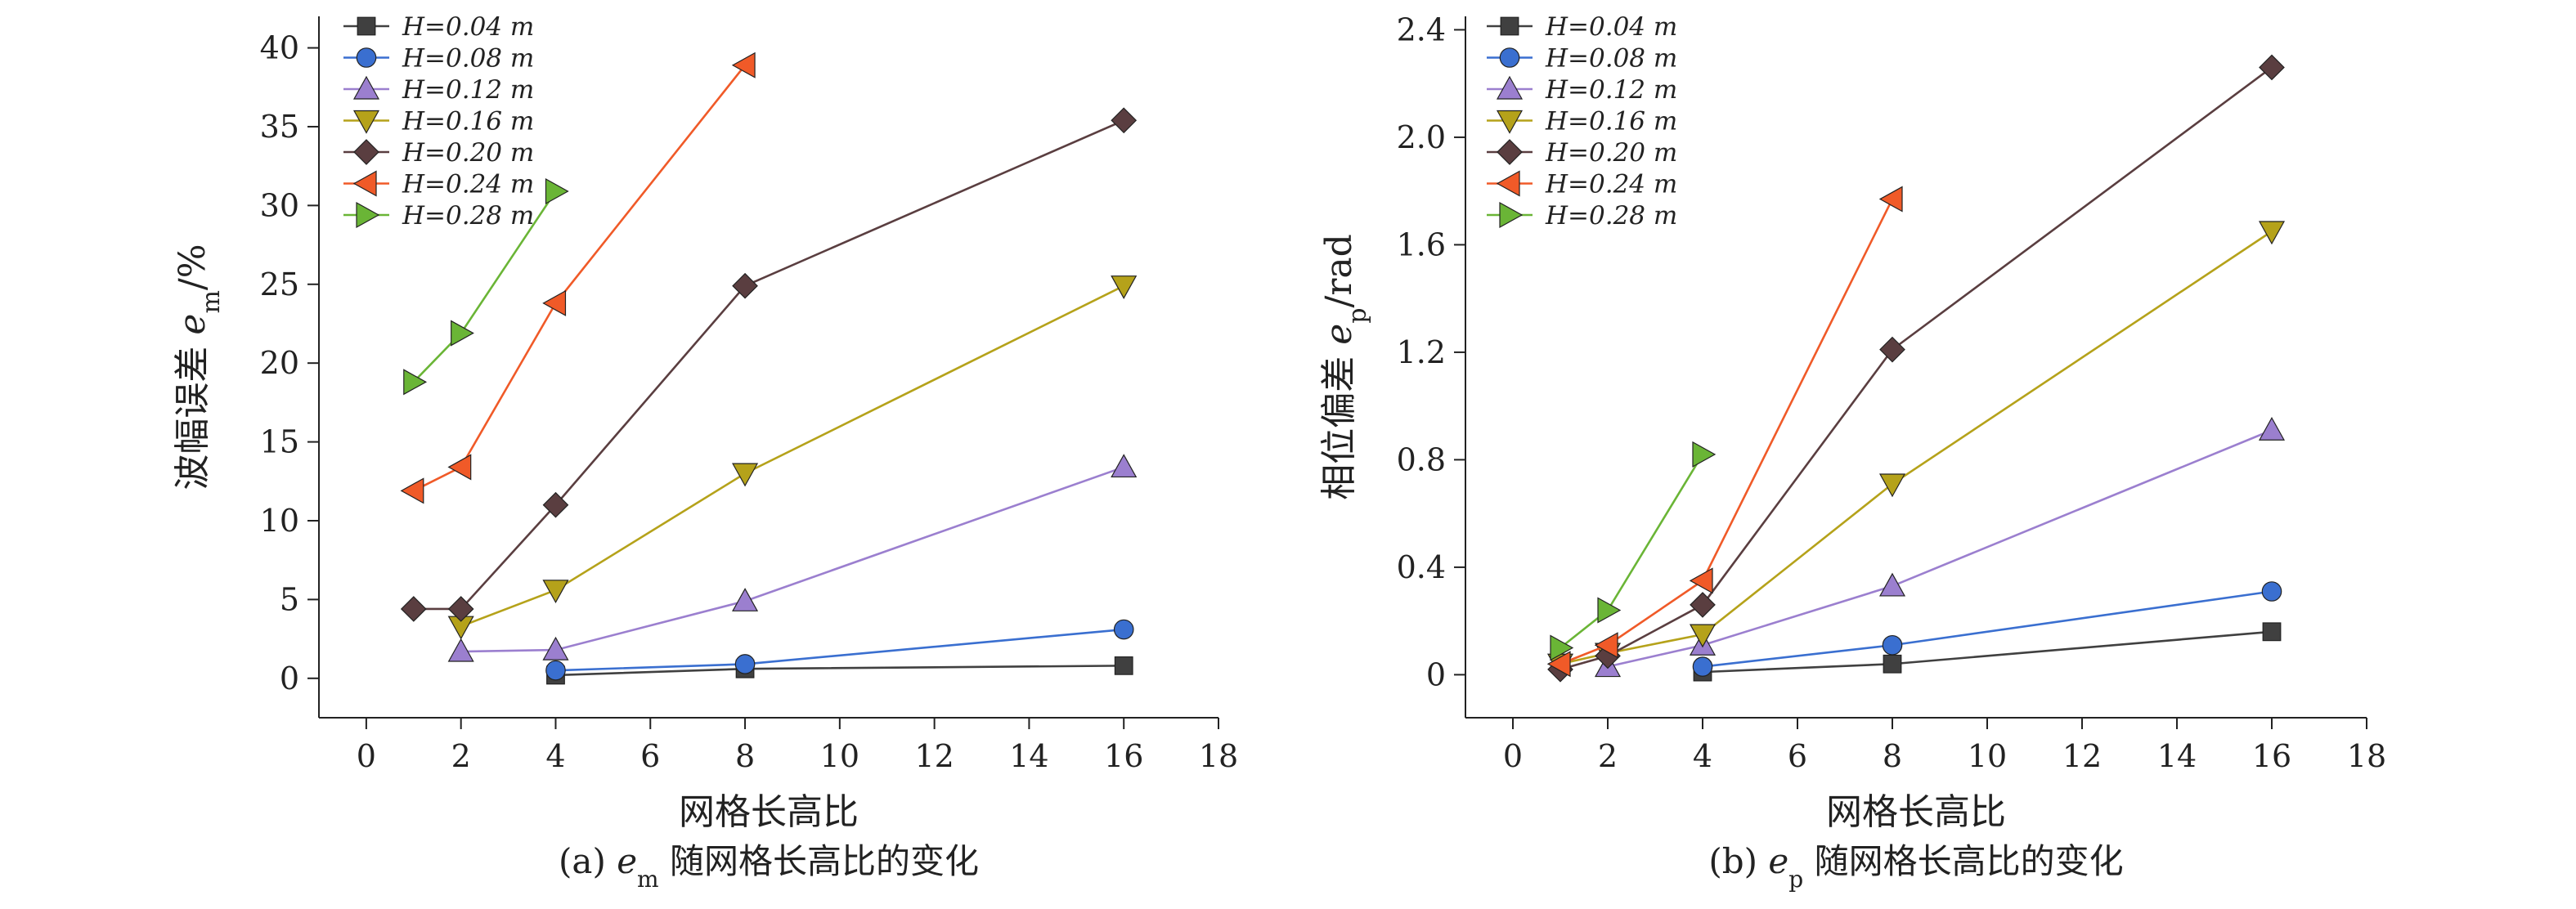 The image size is (2576, 909). What do you see at coordinates (2271, 756) in the screenshot?
I see `x-tick-label: 16` at bounding box center [2271, 756].